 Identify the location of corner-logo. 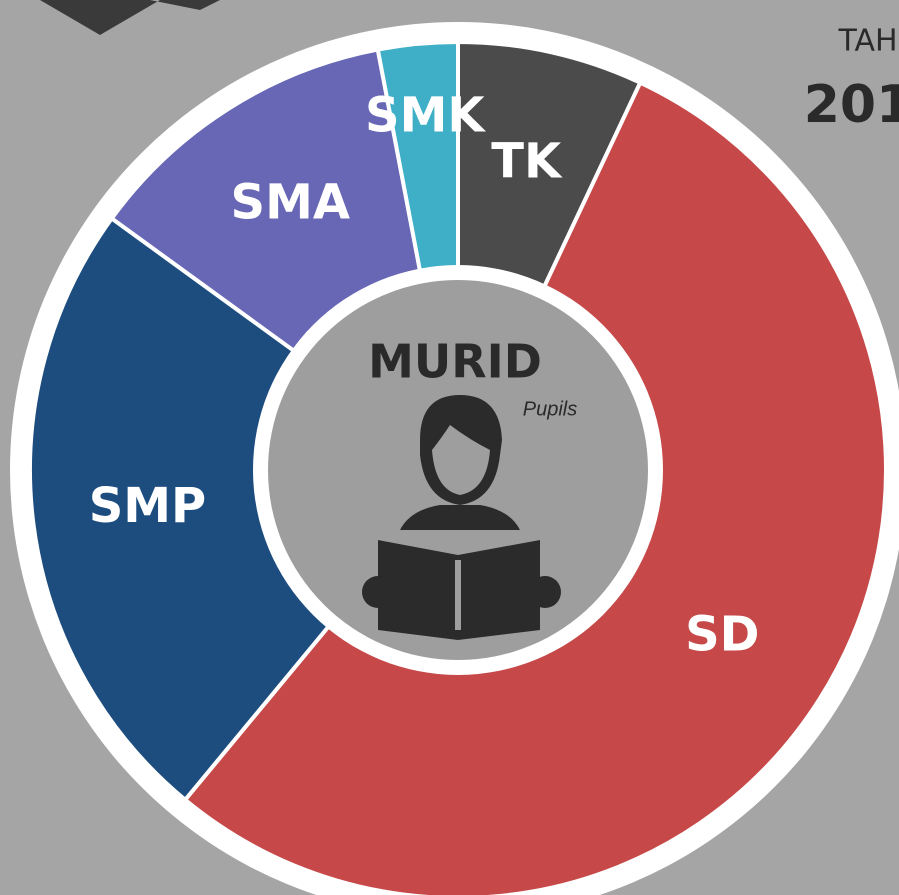
(130, 17).